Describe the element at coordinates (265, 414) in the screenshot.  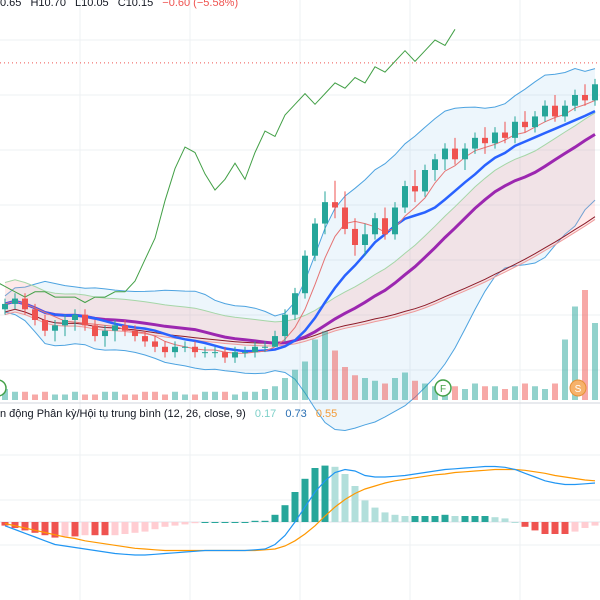
I see `macd-histogram-value: 0.17` at that location.